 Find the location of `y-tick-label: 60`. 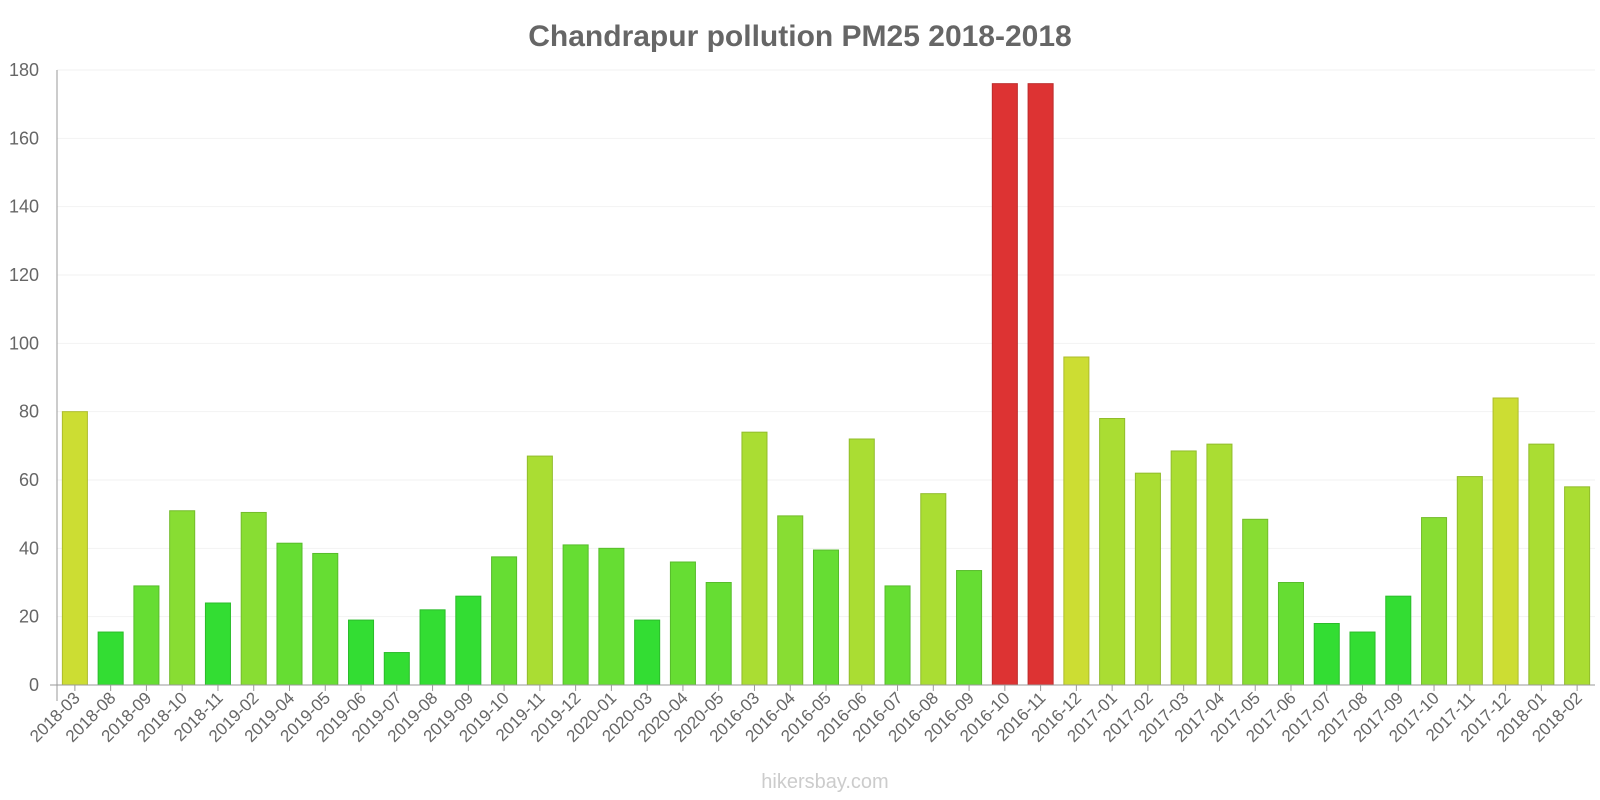

y-tick-label: 60 is located at coordinates (29, 480).